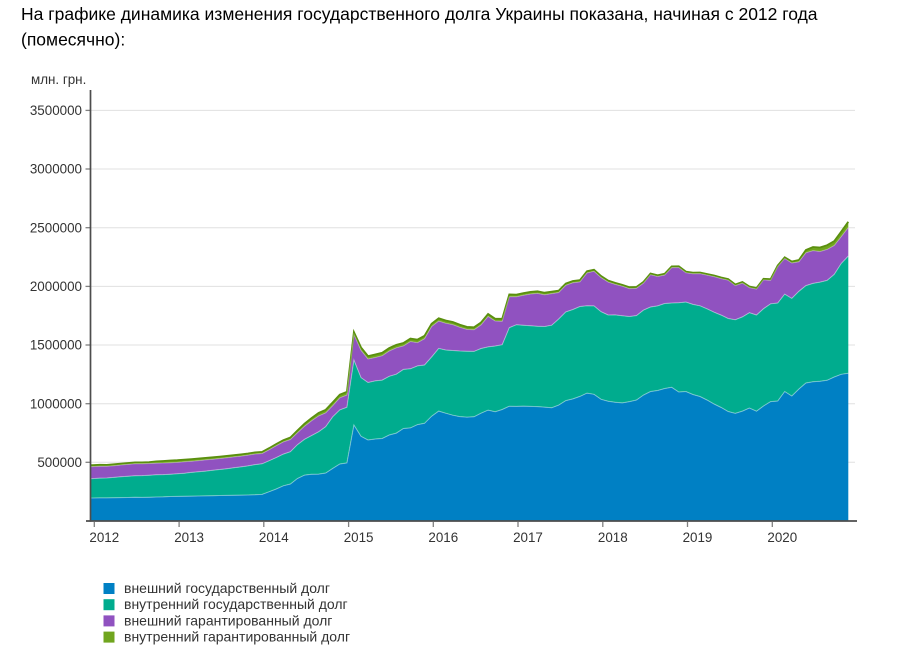 This screenshot has width=923, height=665. Describe the element at coordinates (56, 227) in the screenshot. I see `svg-text: 2500000` at that location.